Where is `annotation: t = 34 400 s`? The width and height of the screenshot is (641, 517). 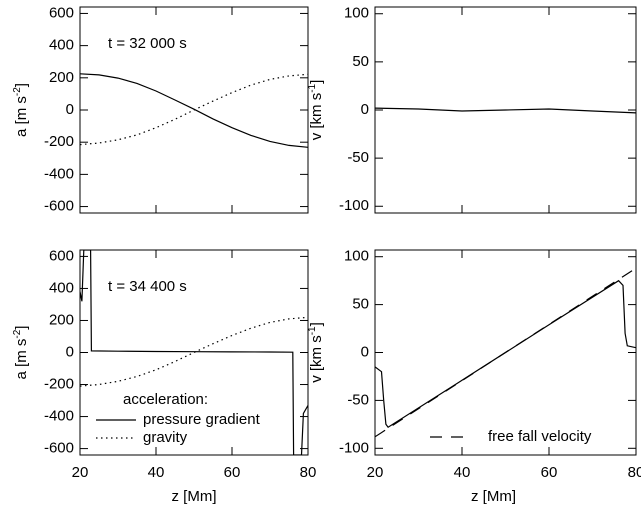
annotation: t = 34 400 s is located at coordinates (147, 286).